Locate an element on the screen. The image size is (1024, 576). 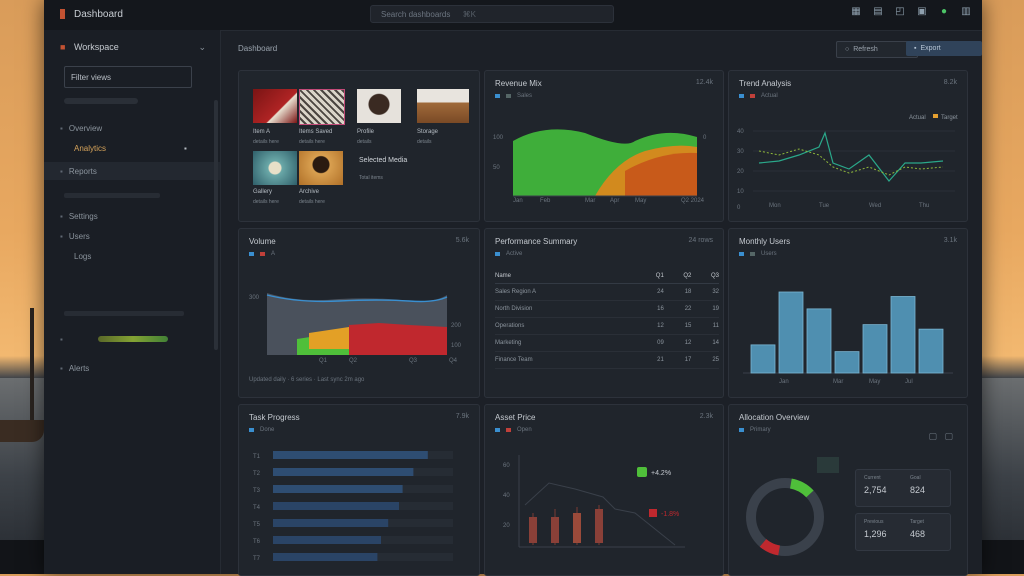
settings-icon: ▣ is located at coordinates (922, 11).